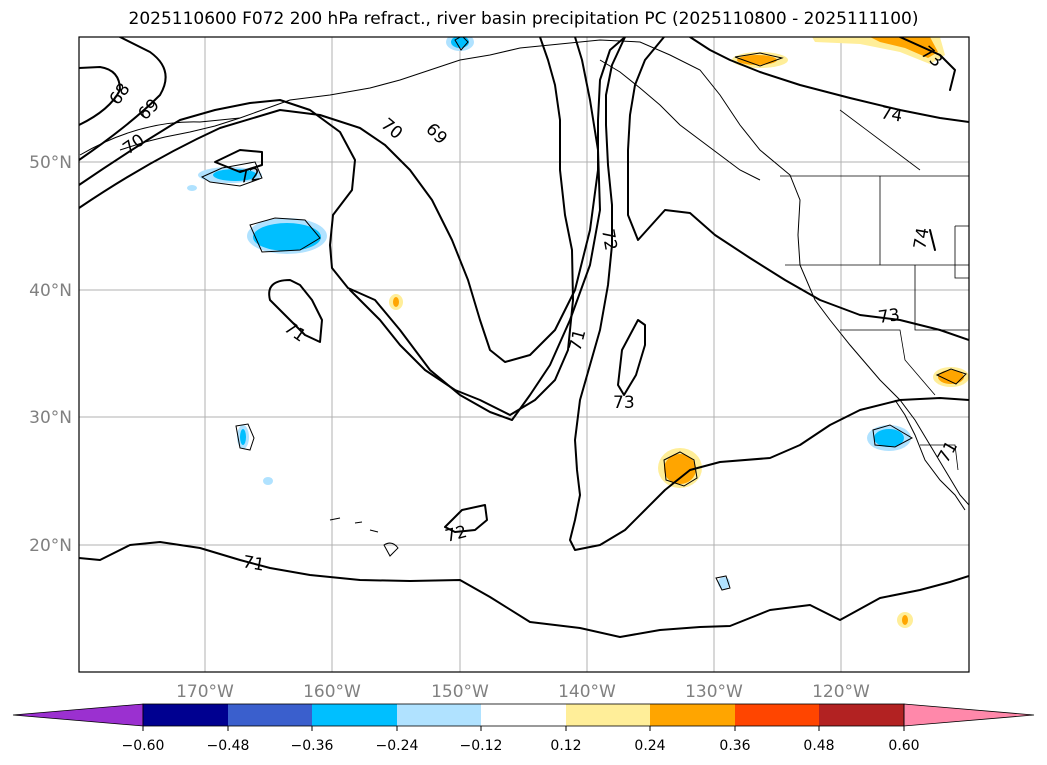  Describe the element at coordinates (714, 692) in the screenshot. I see `lon-label-130w: 130°W` at that location.